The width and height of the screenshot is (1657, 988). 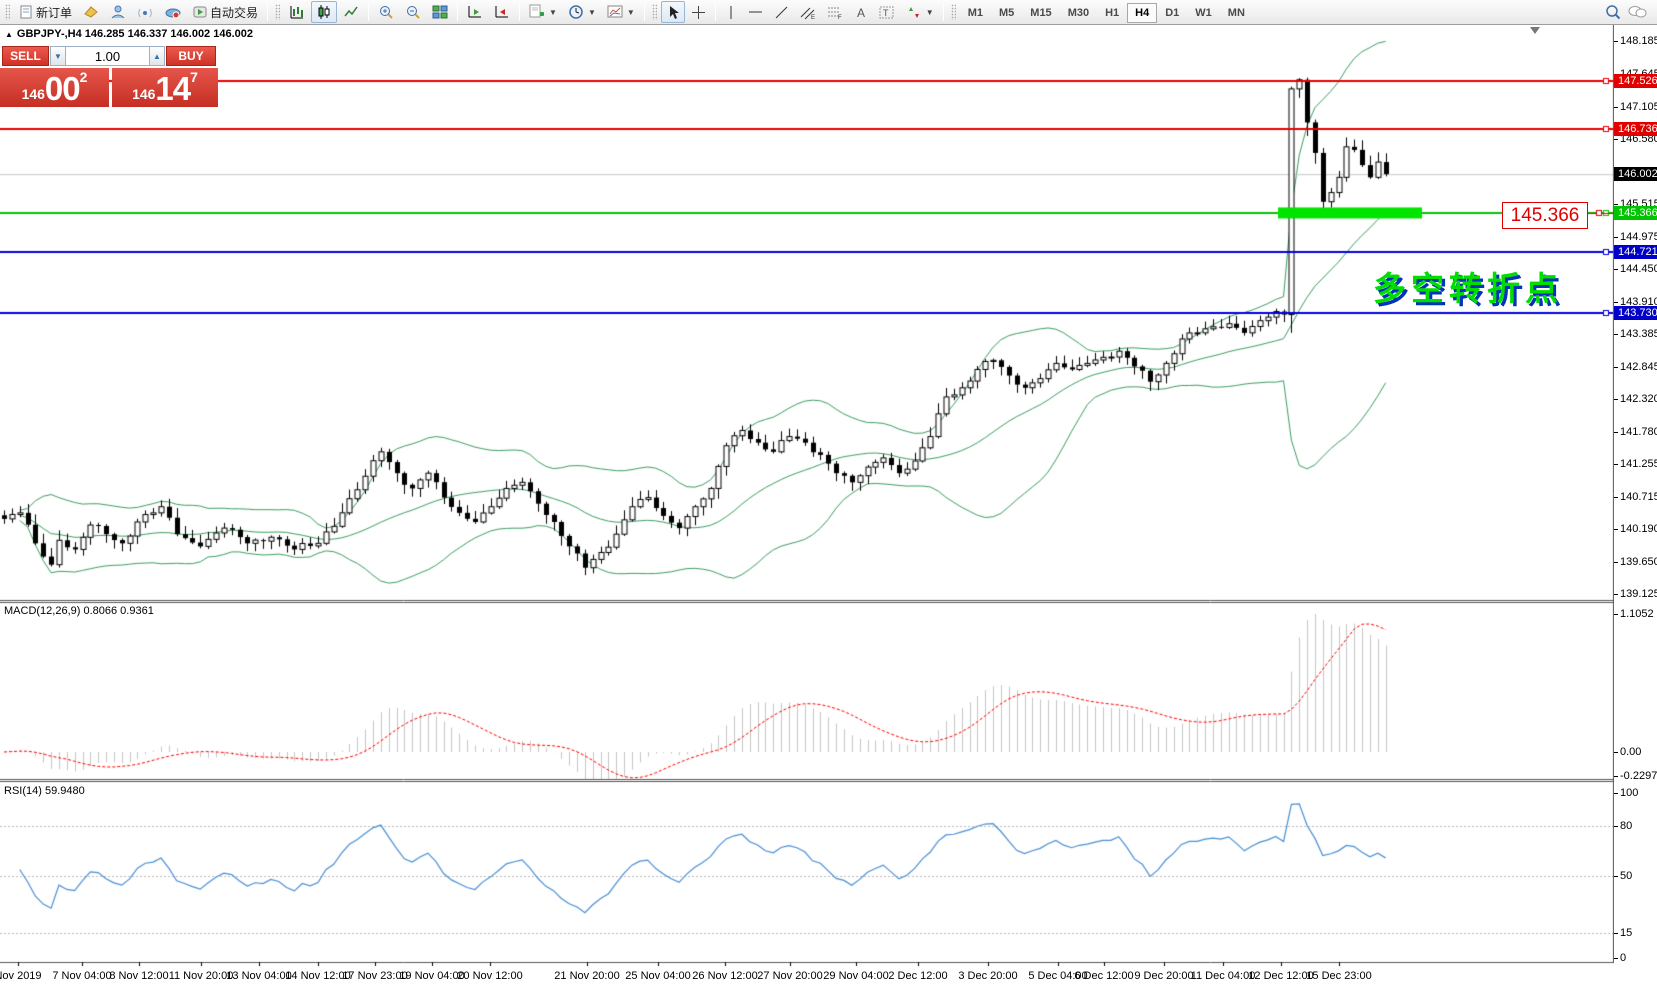 What do you see at coordinates (731, 12) in the screenshot?
I see `vertical-line-button` at bounding box center [731, 12].